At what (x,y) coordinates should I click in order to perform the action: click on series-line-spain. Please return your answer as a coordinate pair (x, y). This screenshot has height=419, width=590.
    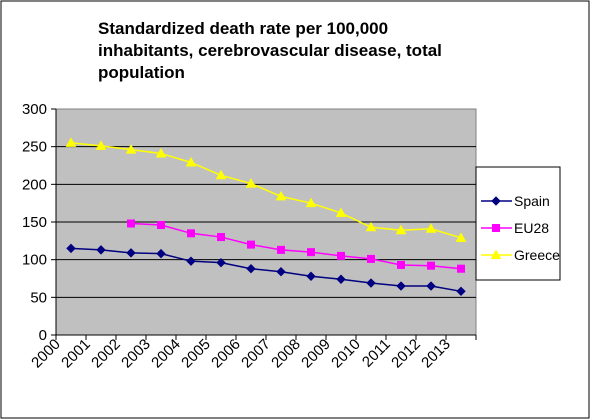
    Looking at the image, I should click on (266, 270).